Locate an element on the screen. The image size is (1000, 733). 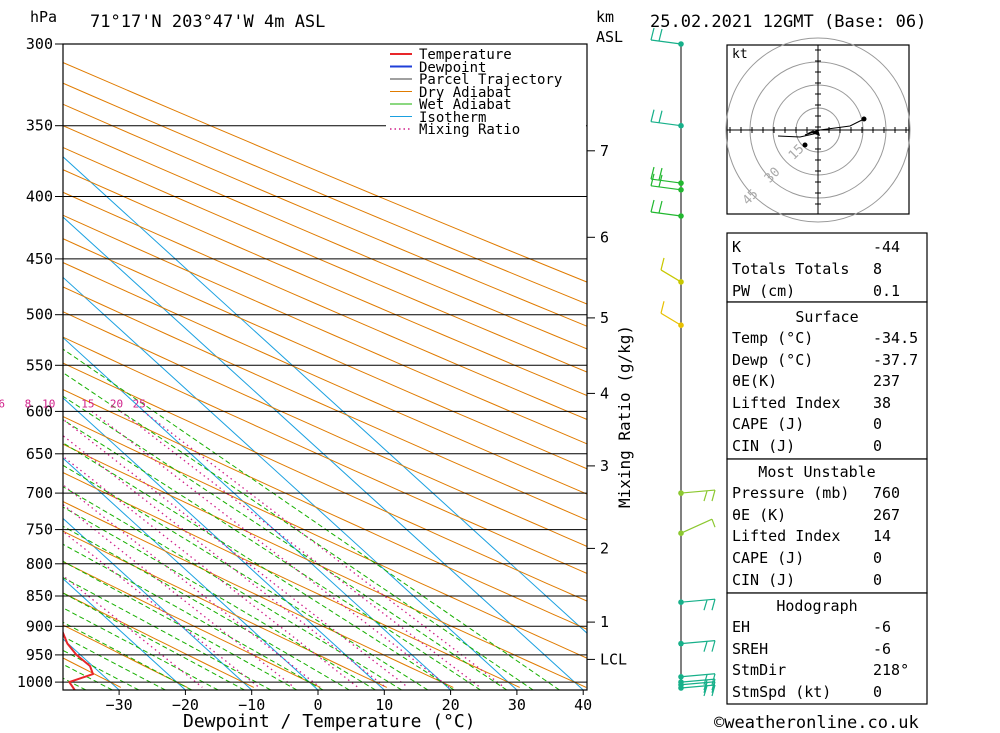
pressure-unit-label: hPa is located at coordinates (43, 17).